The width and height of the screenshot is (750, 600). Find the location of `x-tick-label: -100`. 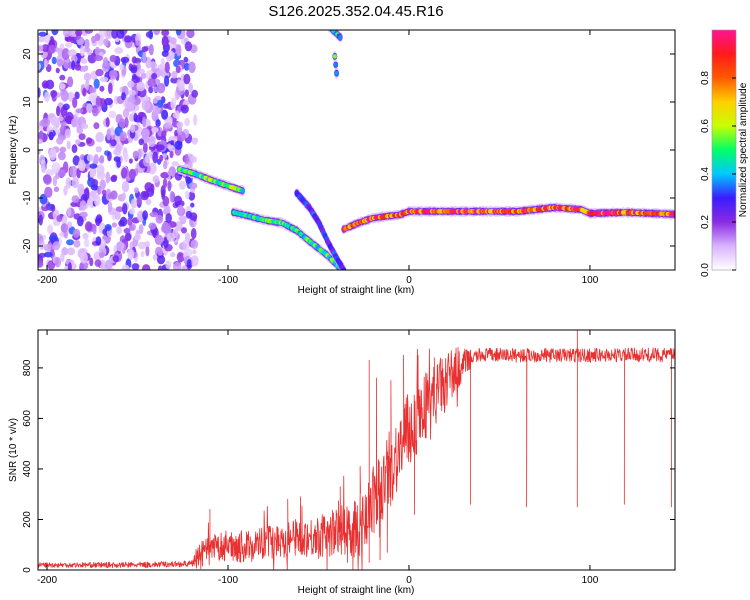

x-tick-label: -100 is located at coordinates (228, 280).